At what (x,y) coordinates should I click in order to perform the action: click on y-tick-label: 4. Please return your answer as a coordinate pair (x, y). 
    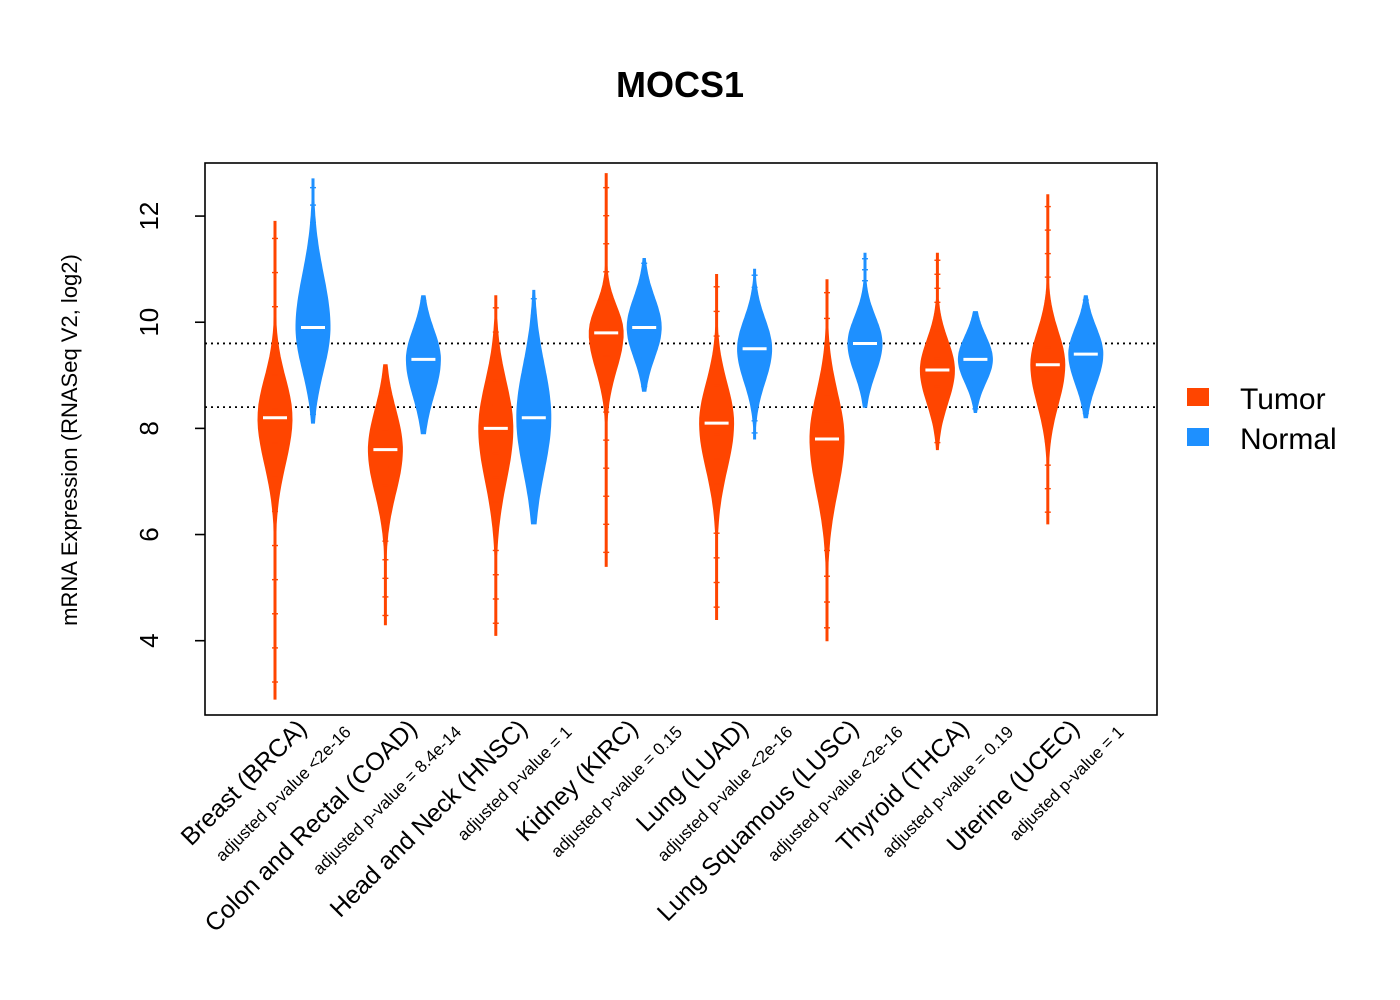
    Looking at the image, I should click on (149, 640).